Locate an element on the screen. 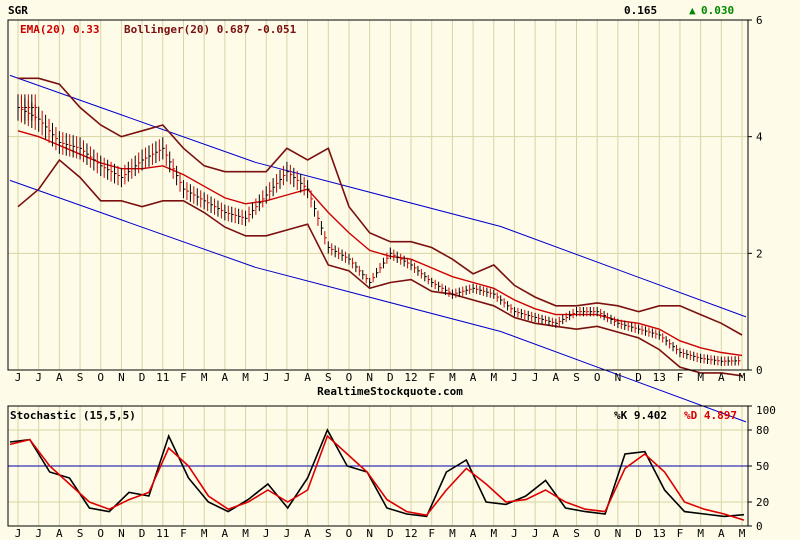  change-value: 0.030 is located at coordinates (717, 10).